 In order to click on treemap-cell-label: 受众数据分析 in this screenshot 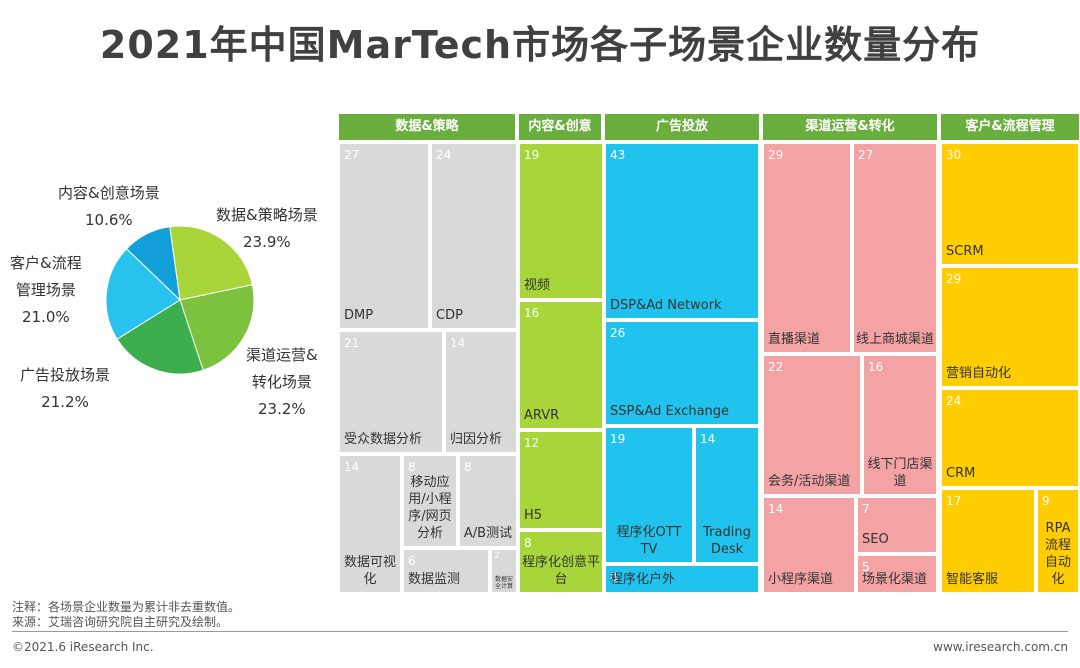, I will do `click(383, 439)`.